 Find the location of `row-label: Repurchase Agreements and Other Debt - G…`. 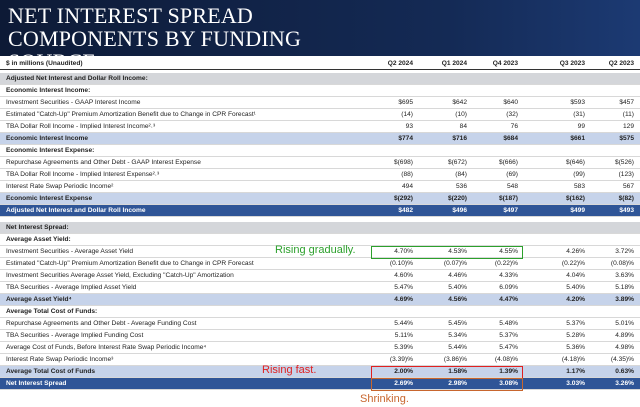

row-label: Repurchase Agreements and Other Debt - G… is located at coordinates (103, 162).